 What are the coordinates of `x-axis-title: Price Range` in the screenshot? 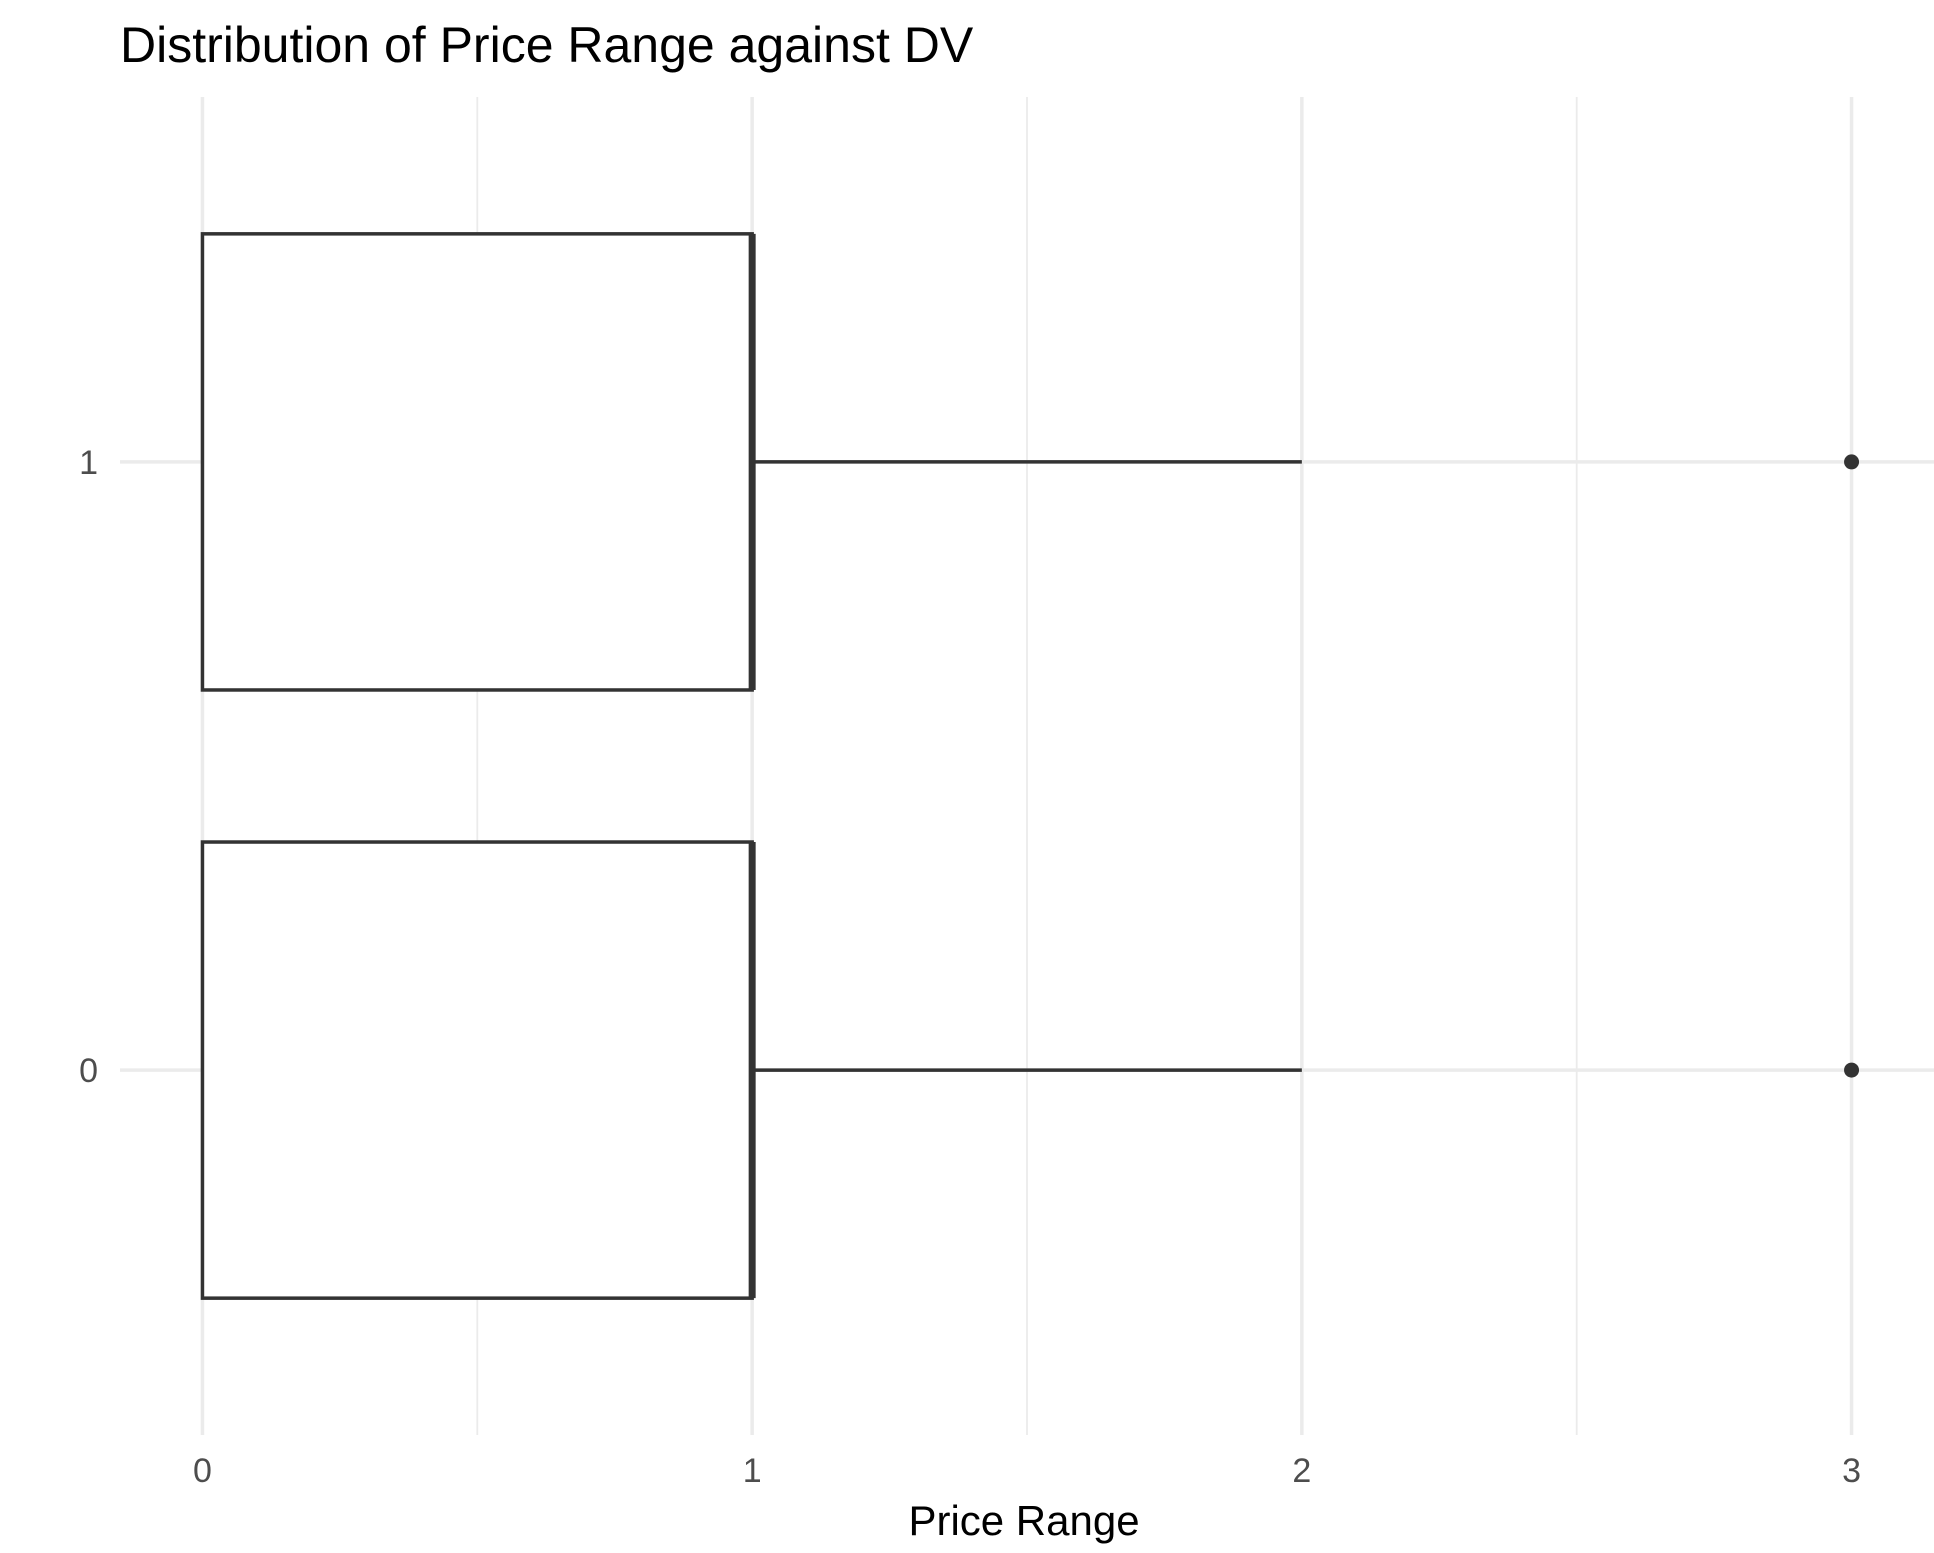 It's located at (1023, 1520).